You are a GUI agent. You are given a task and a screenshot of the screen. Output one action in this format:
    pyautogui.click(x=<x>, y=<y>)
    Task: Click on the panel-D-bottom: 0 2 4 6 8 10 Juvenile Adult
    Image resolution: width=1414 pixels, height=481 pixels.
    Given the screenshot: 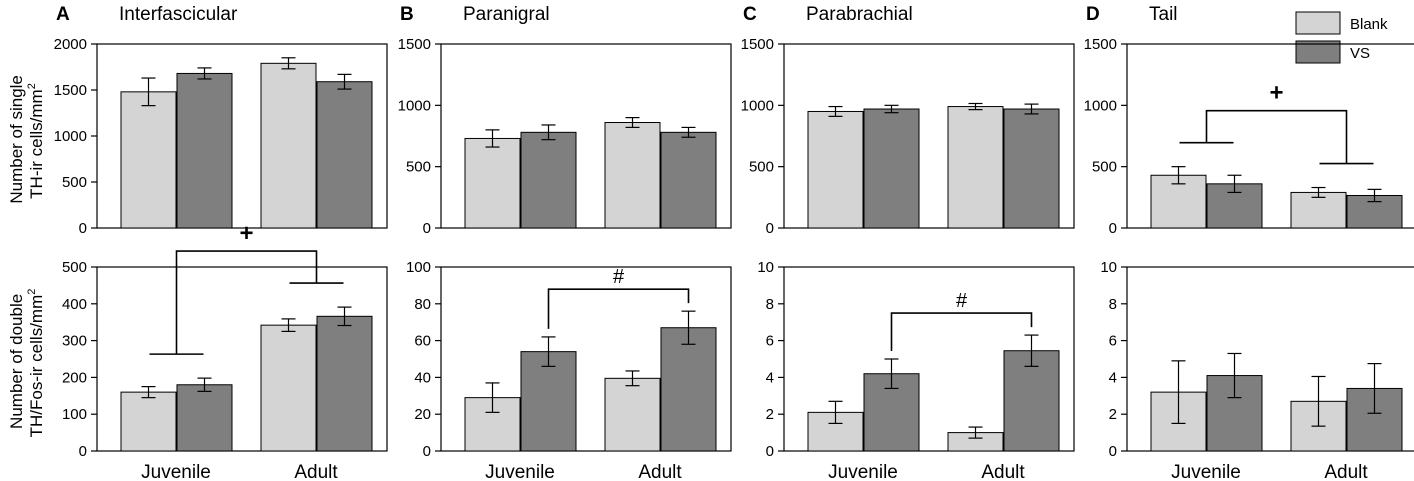 What is the action you would take?
    pyautogui.click(x=1257, y=370)
    